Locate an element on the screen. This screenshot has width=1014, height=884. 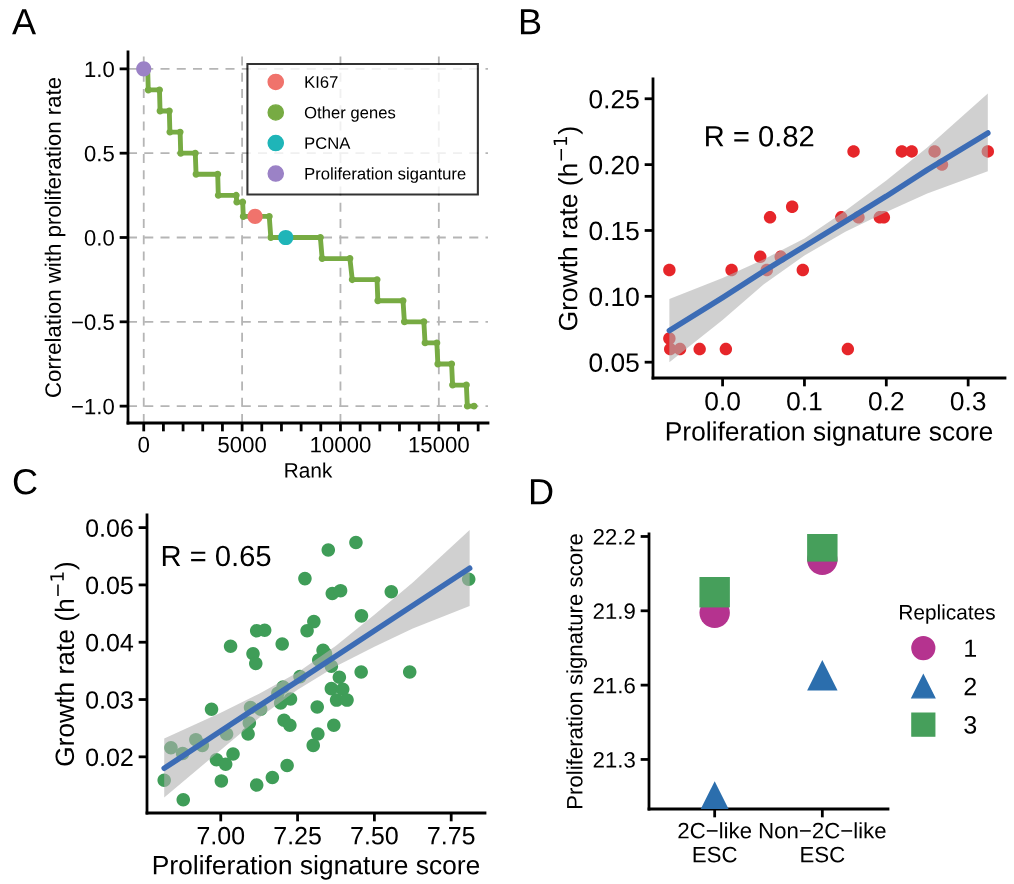
y-tick-label: 0.03 is located at coordinates (109, 700).